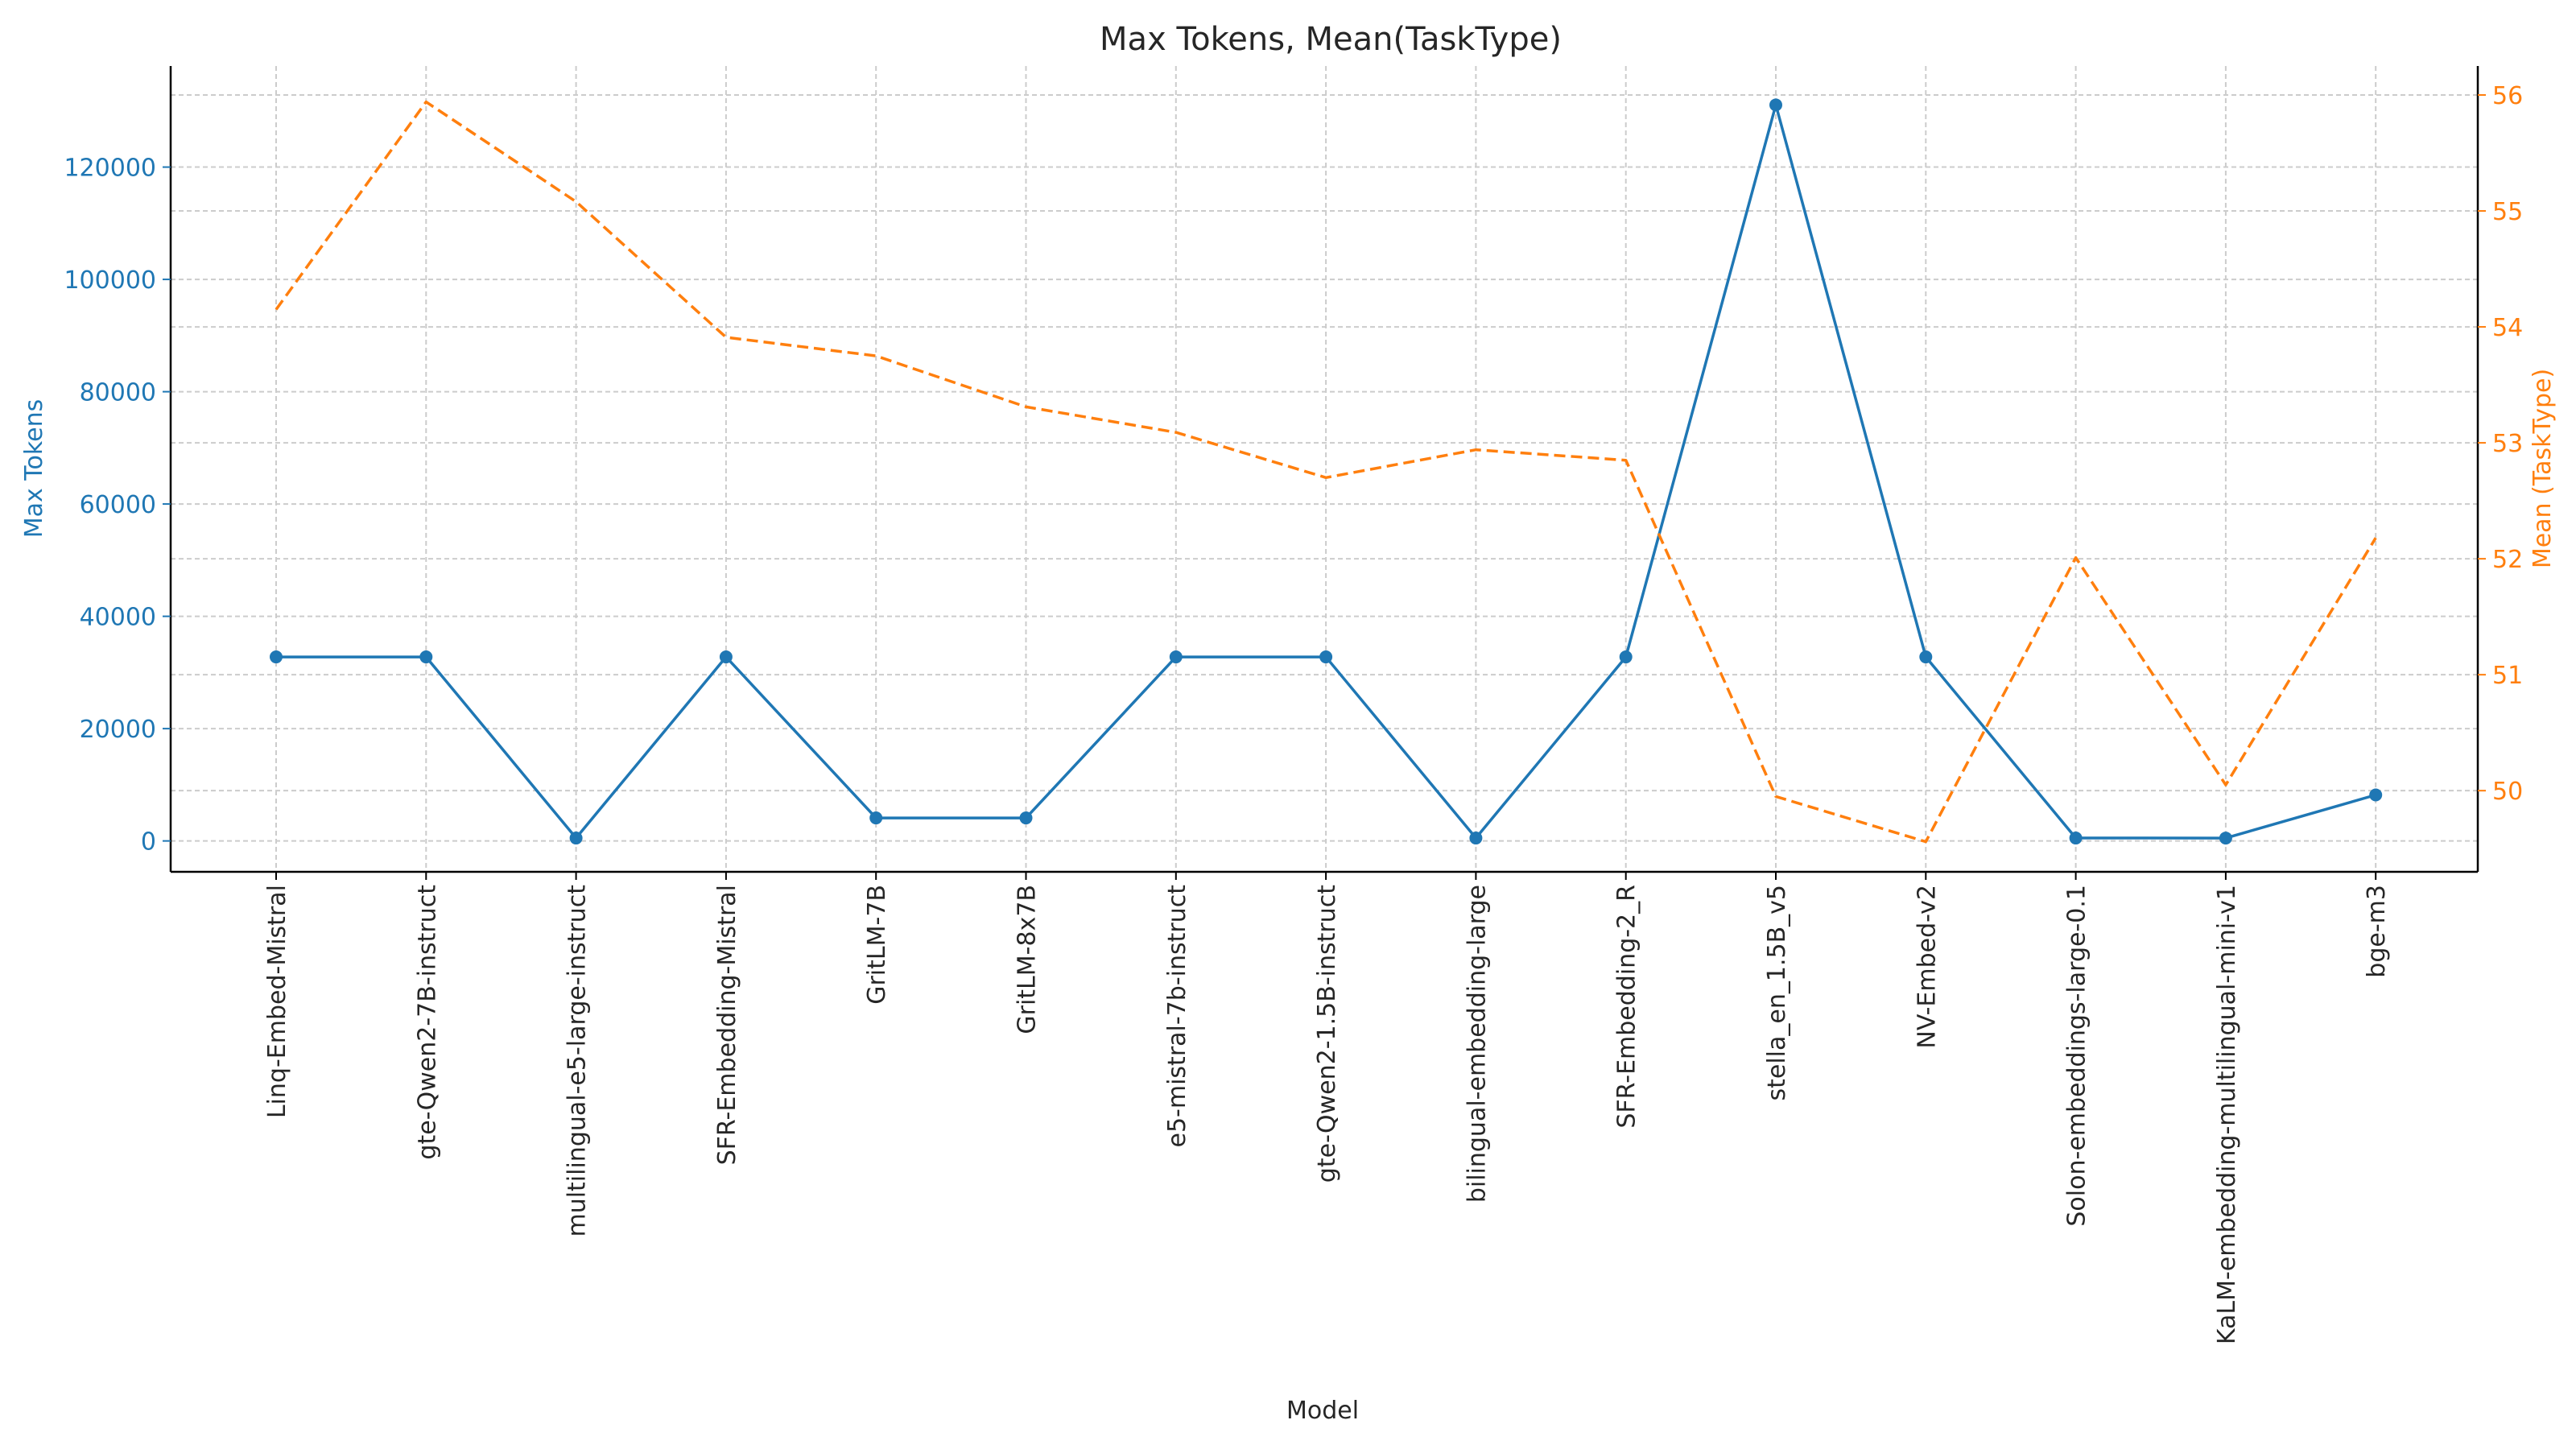 The width and height of the screenshot is (2576, 1449). Describe the element at coordinates (877, 945) in the screenshot. I see `x-tick-label: GritLM-7B` at that location.